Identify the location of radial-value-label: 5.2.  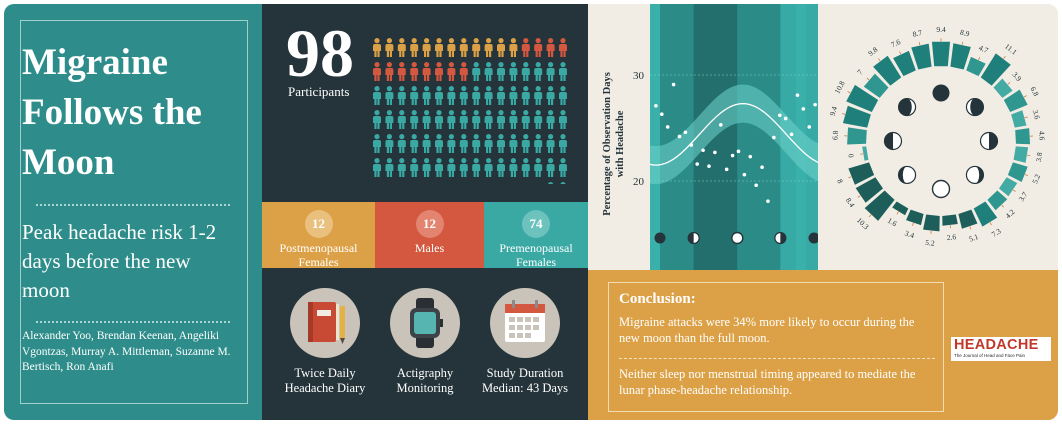
(930, 243).